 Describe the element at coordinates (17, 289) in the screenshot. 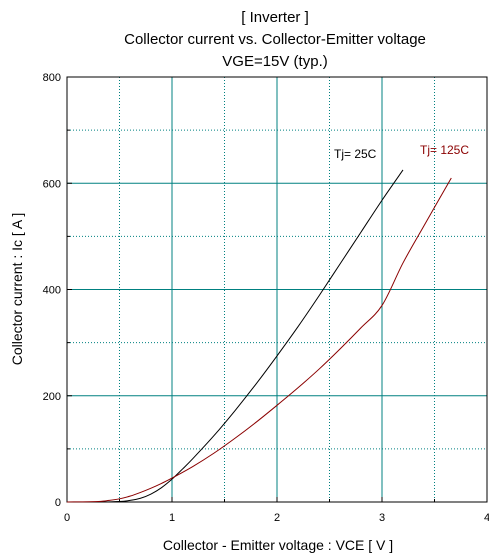

I see `y-axis-label: Collector current : Ic [ A ]` at that location.